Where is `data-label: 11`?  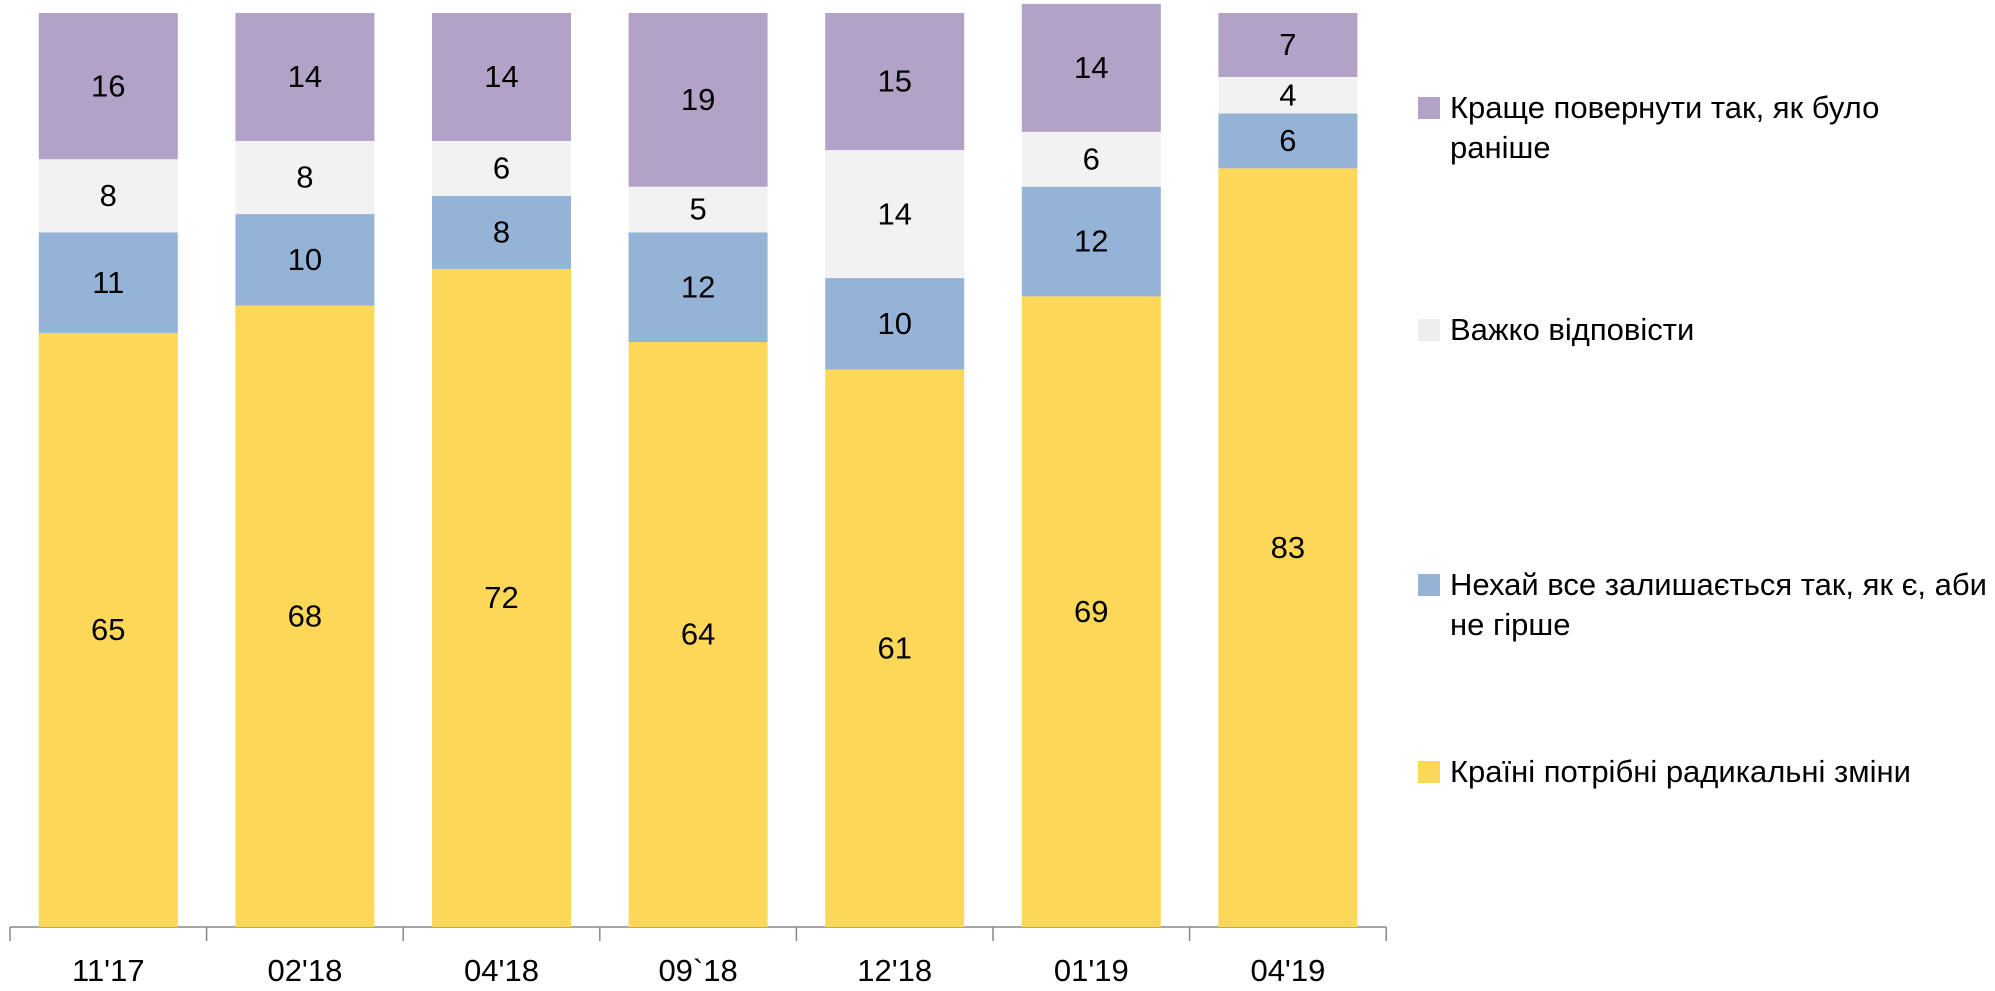 data-label: 11 is located at coordinates (108, 282).